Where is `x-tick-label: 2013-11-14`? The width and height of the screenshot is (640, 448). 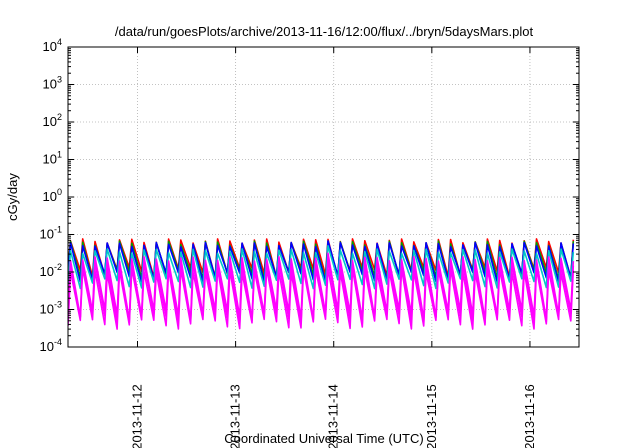
x-tick-label: 2013-11-14 is located at coordinates (333, 416).